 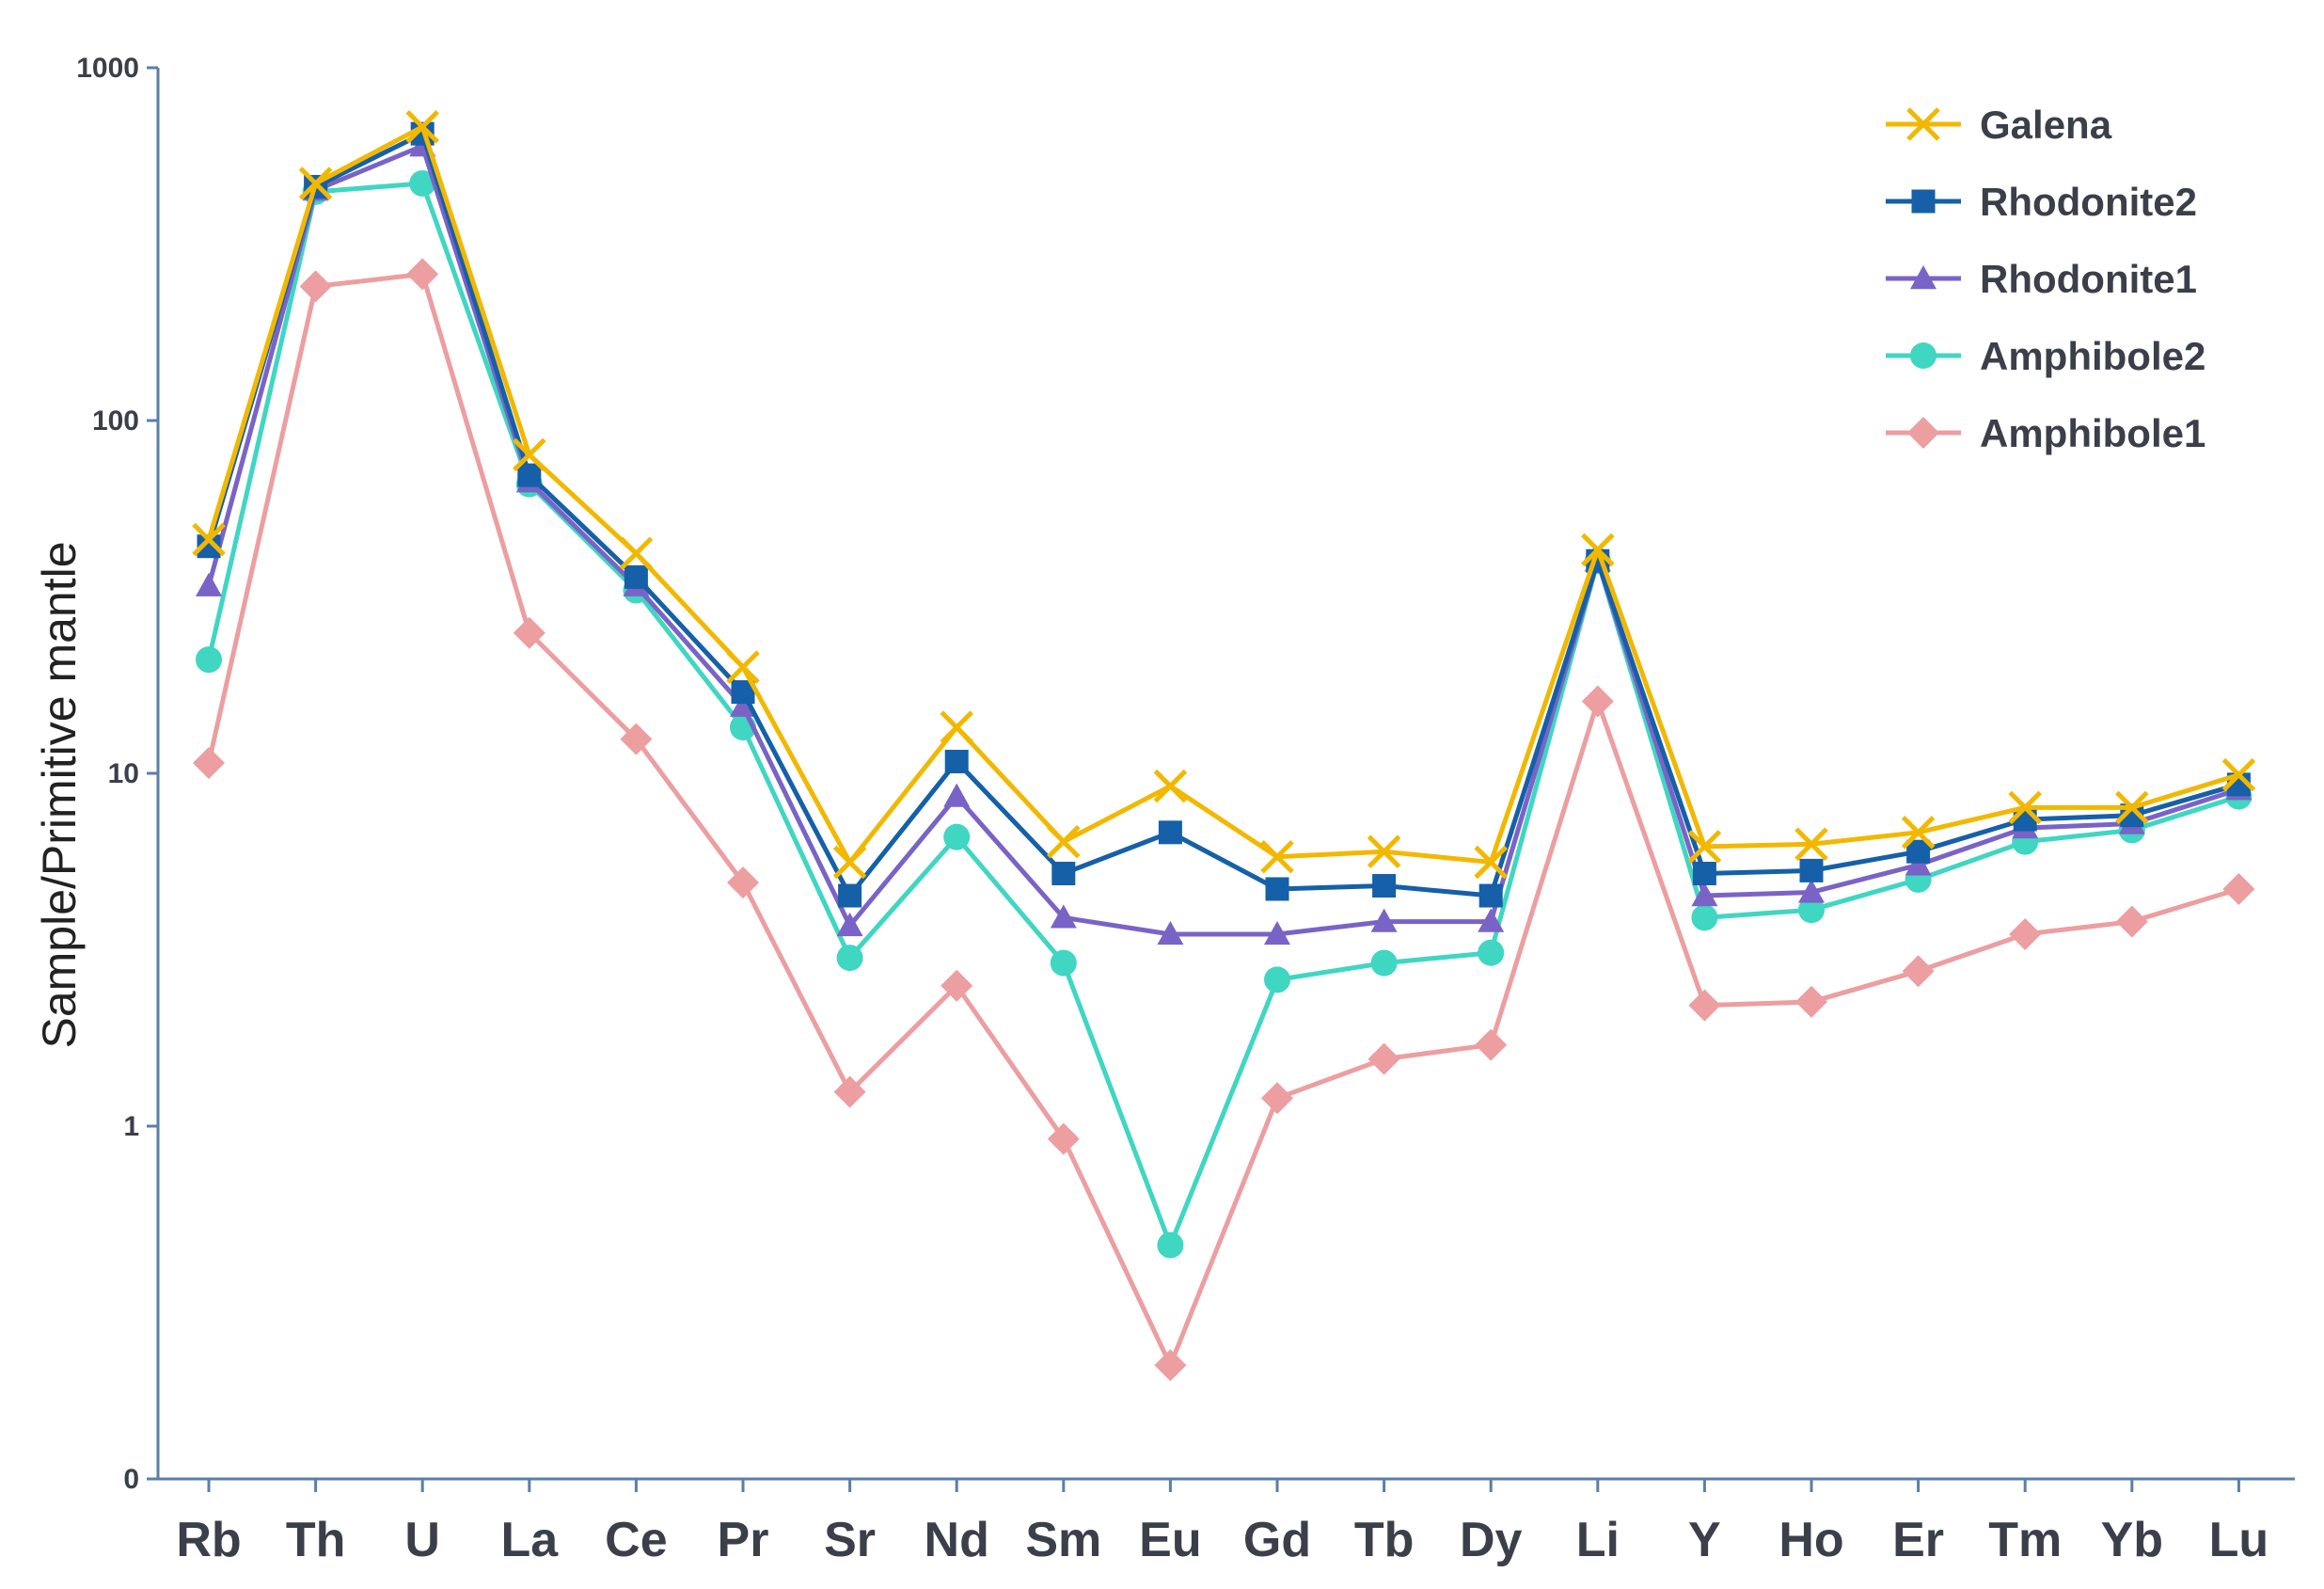 What do you see at coordinates (1277, 889) in the screenshot?
I see `point-rhodonite2-gd` at bounding box center [1277, 889].